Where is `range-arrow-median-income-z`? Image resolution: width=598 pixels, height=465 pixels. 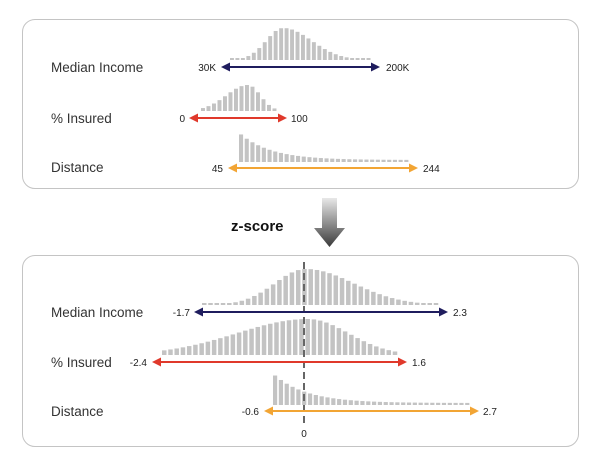
range-arrow-median-income-z is located at coordinates (321, 312).